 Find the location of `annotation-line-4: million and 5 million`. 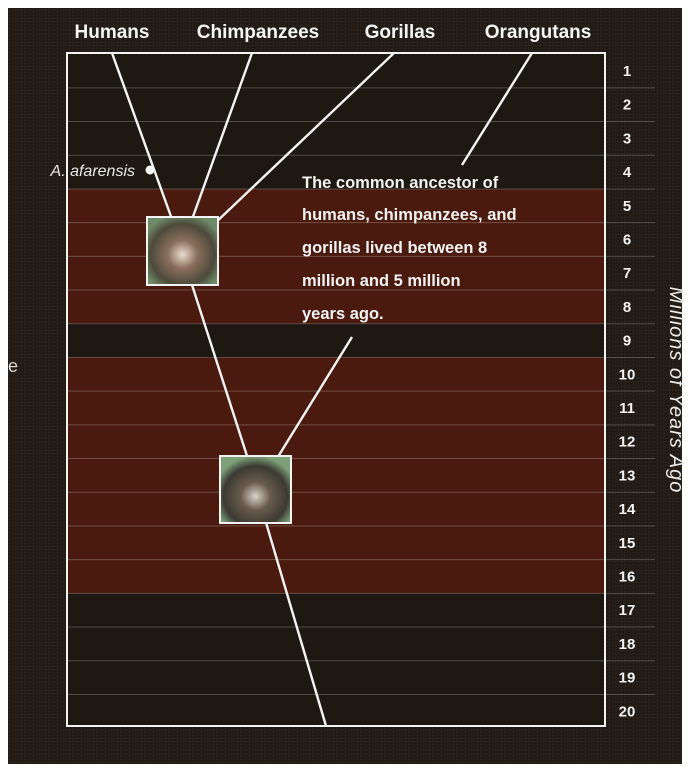

annotation-line-4: million and 5 million is located at coordinates (381, 281).